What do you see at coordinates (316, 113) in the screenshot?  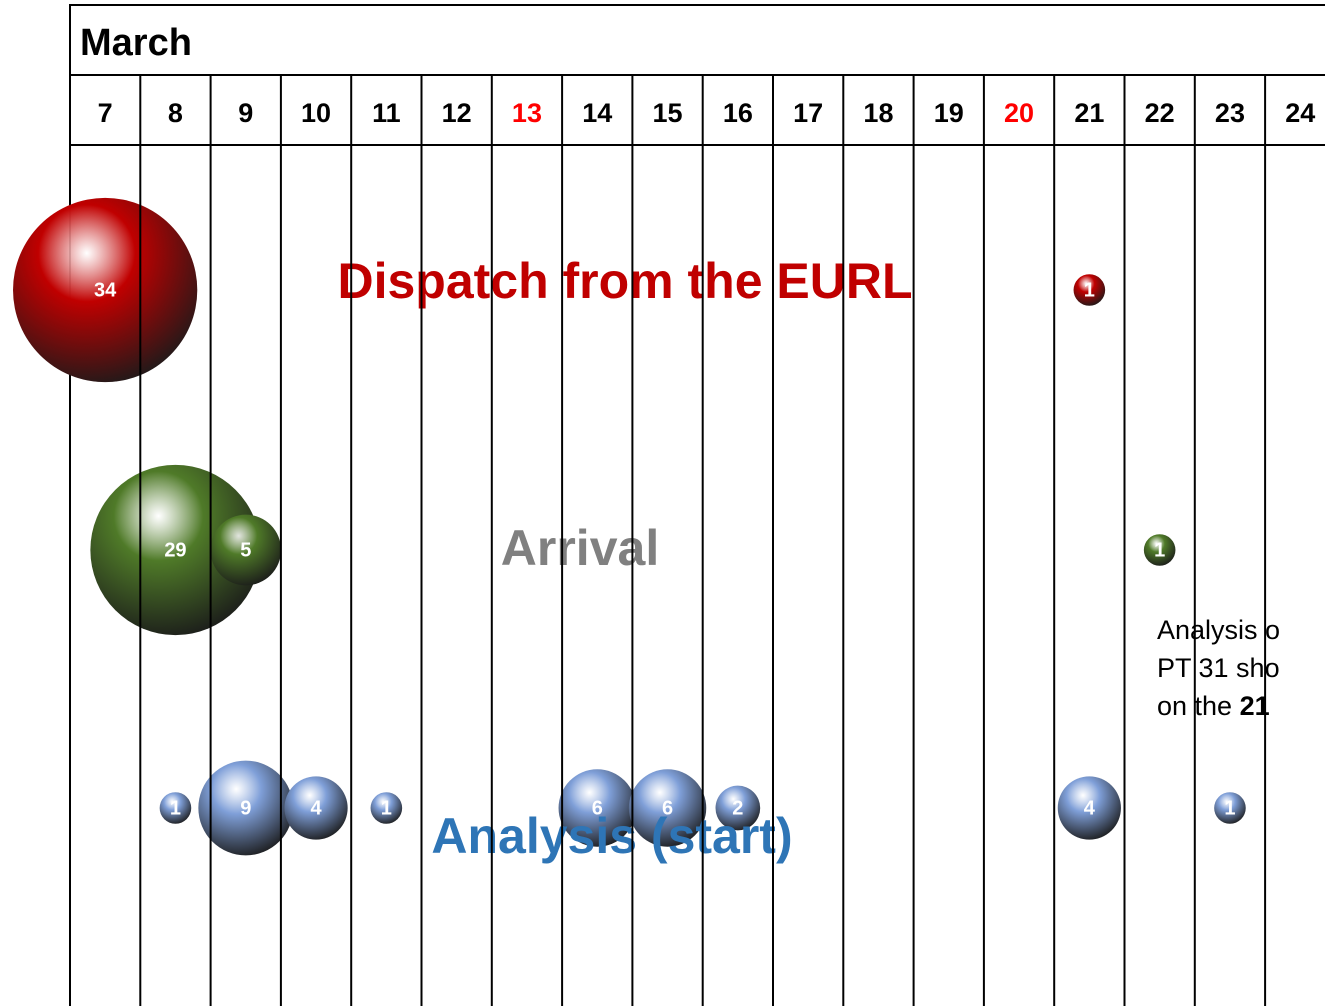 I see `day-label: 10` at bounding box center [316, 113].